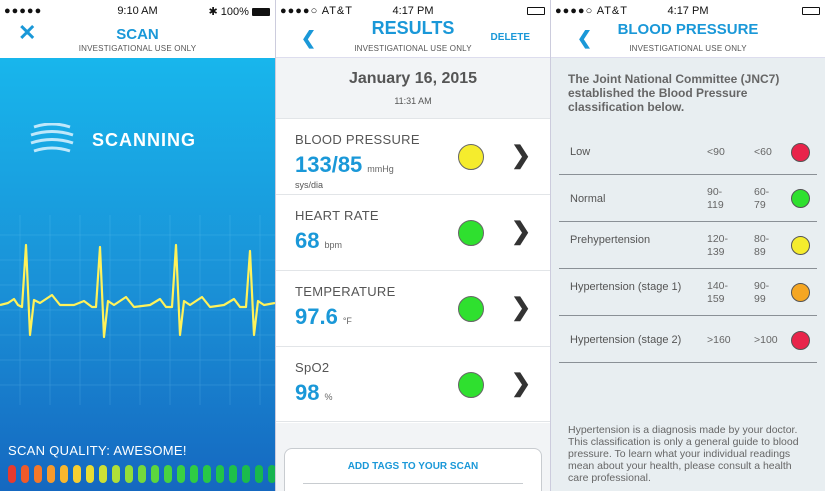 The width and height of the screenshot is (825, 491). Describe the element at coordinates (312, 367) in the screenshot. I see `result-label: SpO2` at that location.